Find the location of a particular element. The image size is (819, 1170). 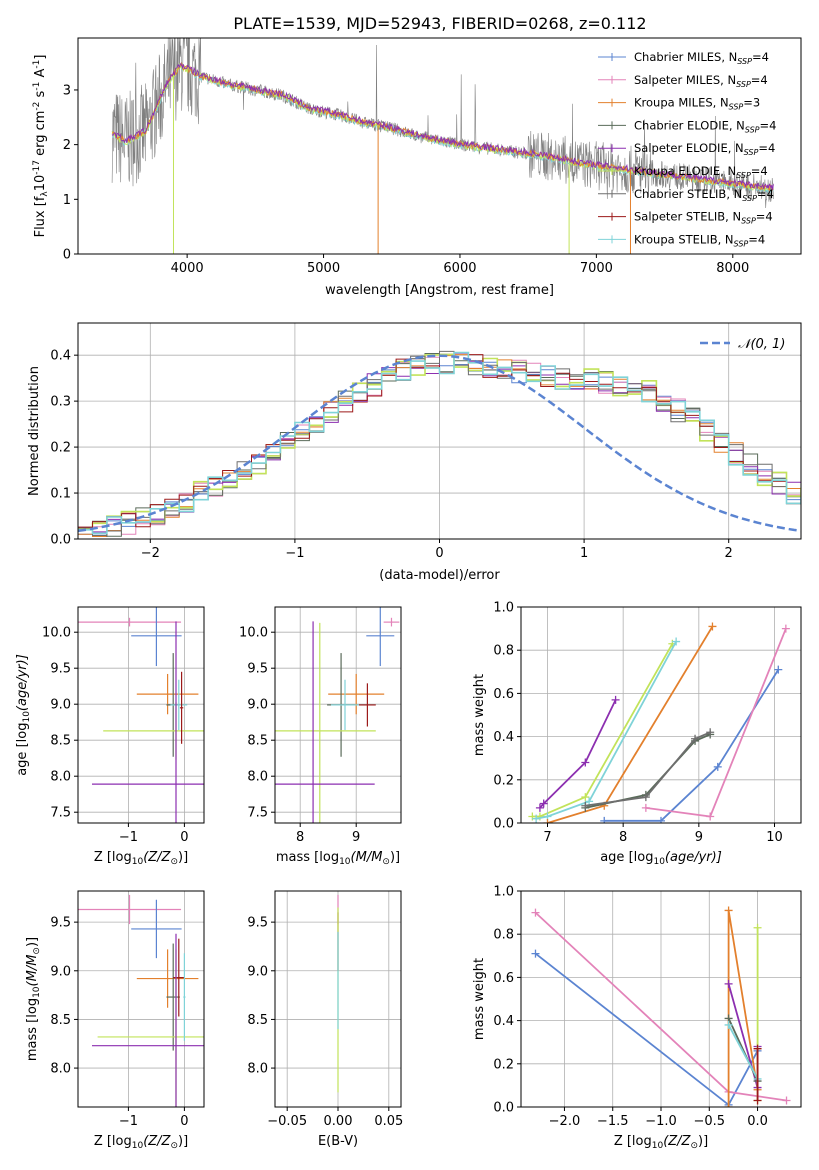

x-tick-label: −0.05 is located at coordinates (287, 1121).